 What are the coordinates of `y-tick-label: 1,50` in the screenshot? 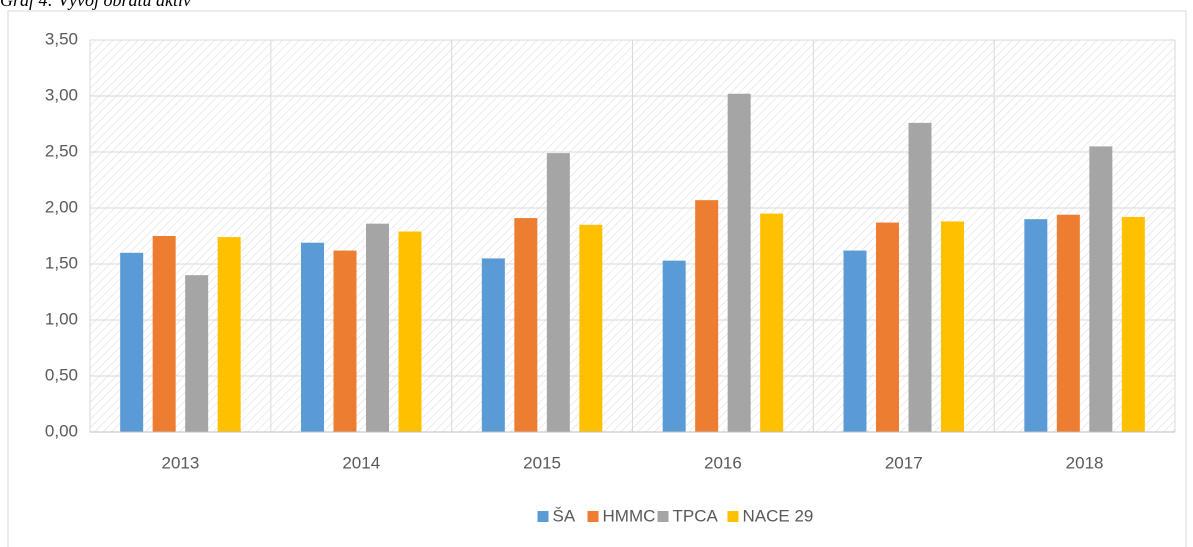 It's located at (61, 262).